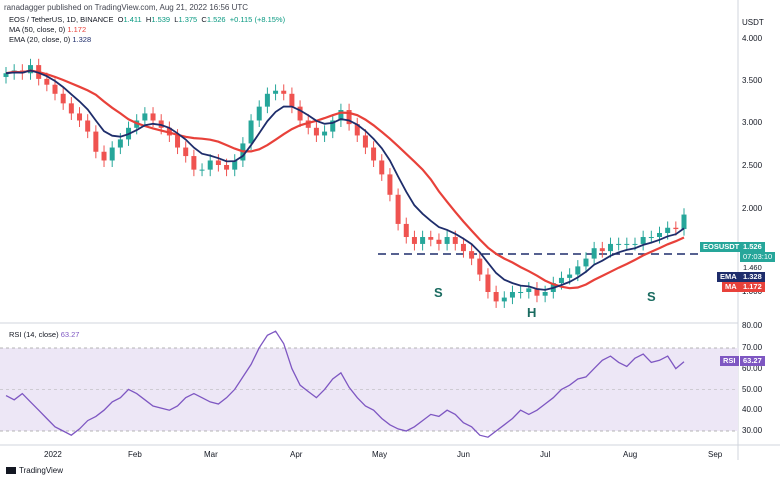 Image resolution: width=780 pixels, height=480 pixels. Describe the element at coordinates (752, 247) in the screenshot. I see `last-price-tag: 1.526` at that location.